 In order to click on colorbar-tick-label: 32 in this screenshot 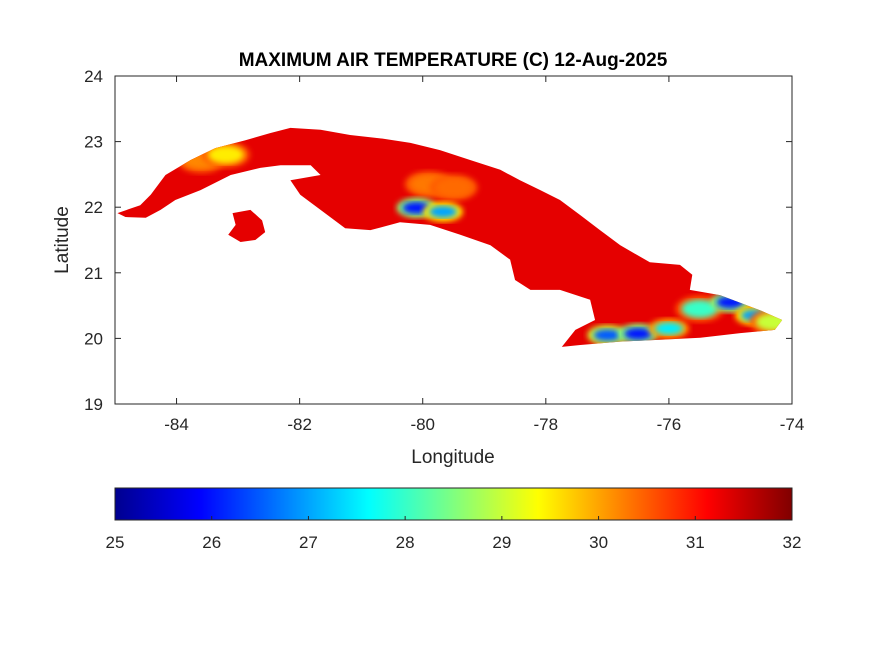, I will do `click(792, 542)`.